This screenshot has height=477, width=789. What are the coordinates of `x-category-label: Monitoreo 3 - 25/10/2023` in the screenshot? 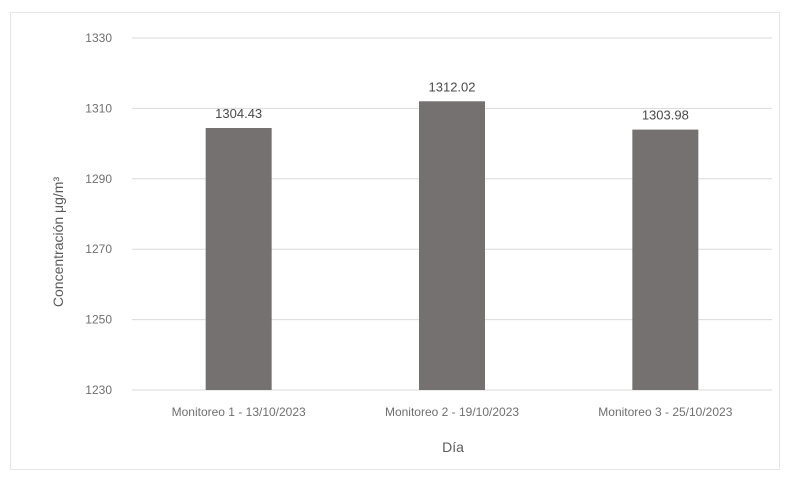 It's located at (665, 412).